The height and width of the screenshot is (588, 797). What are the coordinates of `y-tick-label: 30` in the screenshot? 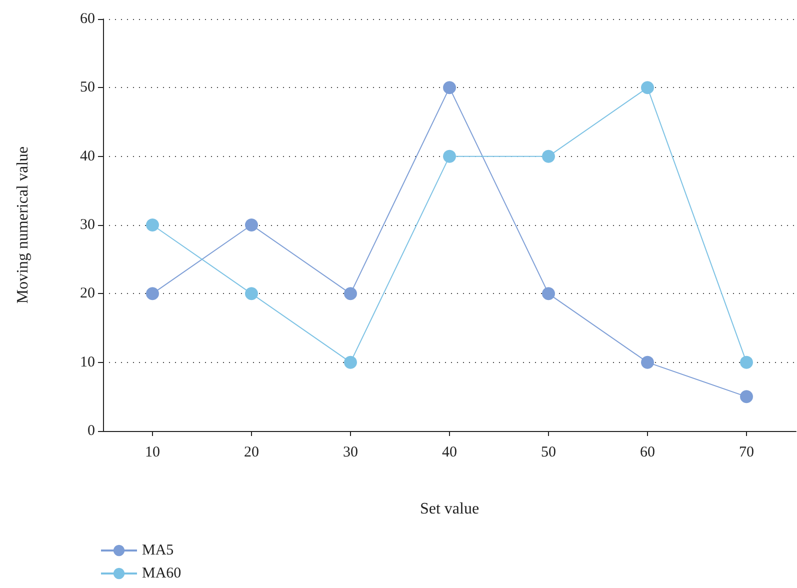 It's located at (87, 225).